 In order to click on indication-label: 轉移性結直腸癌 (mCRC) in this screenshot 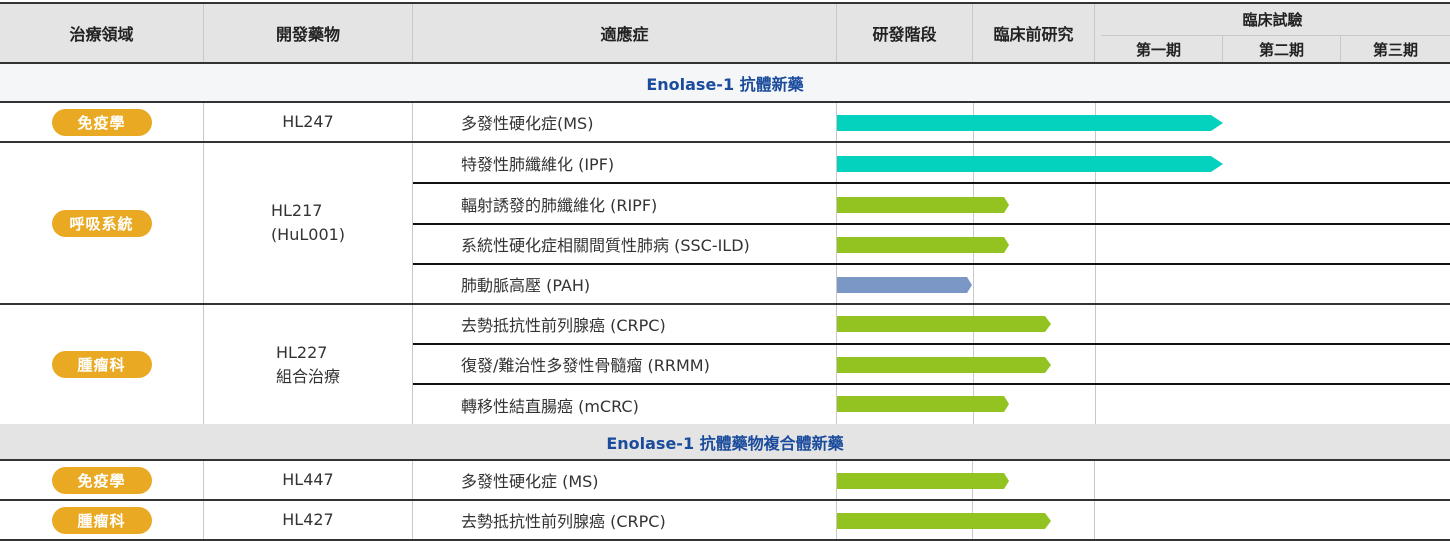, I will do `click(625, 404)`.